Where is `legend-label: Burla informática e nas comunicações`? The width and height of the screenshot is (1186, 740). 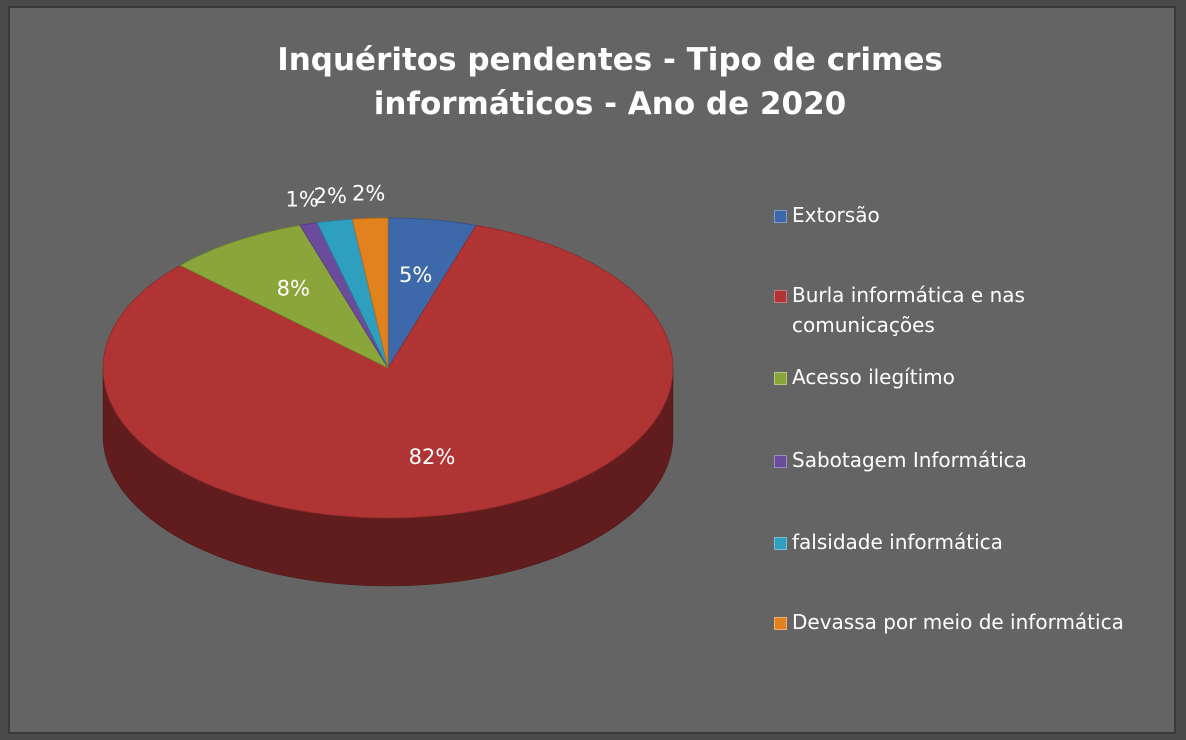
legend-label: Burla informática e nas comunicações is located at coordinates (908, 310).